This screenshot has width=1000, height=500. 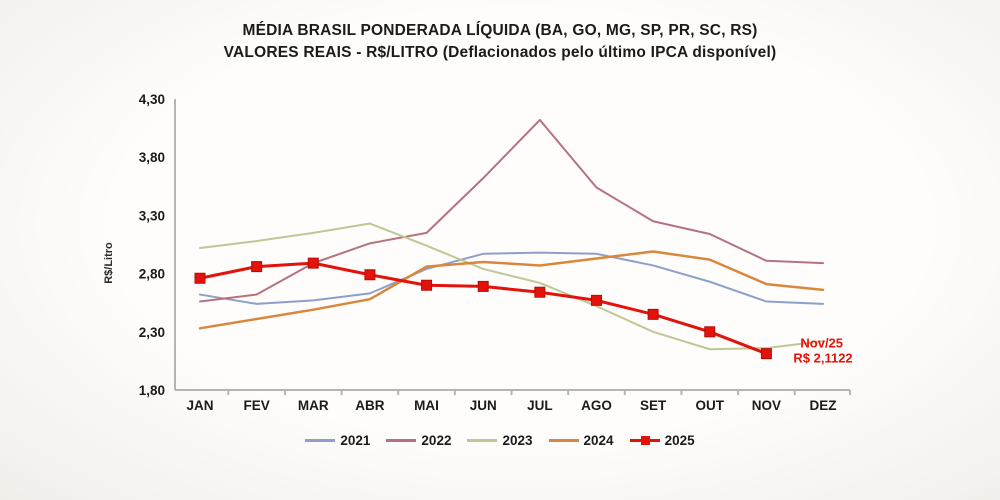 What do you see at coordinates (369, 405) in the screenshot?
I see `x-tick-label: ABR` at bounding box center [369, 405].